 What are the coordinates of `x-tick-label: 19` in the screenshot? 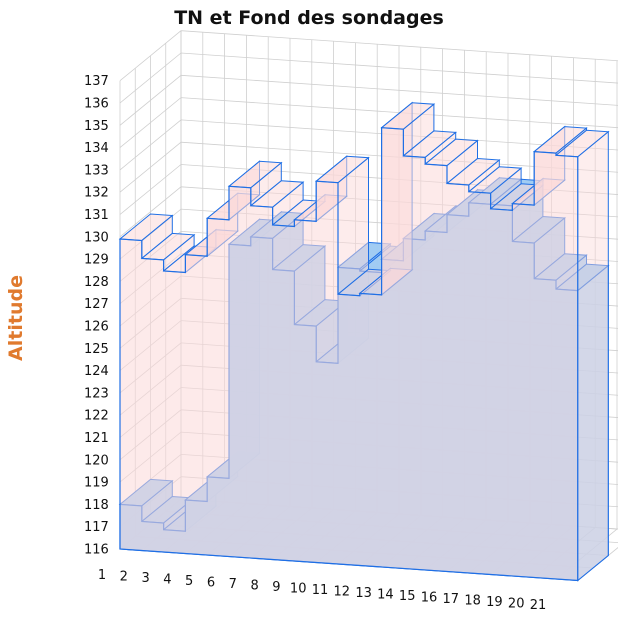 It's located at (494, 602).